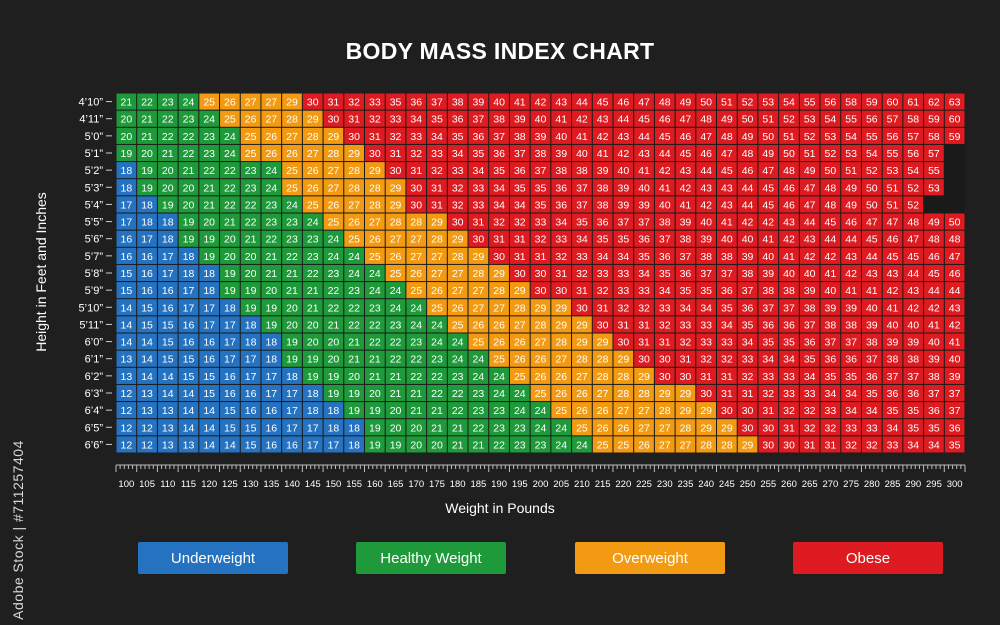 This screenshot has width=1000, height=625. What do you see at coordinates (623, 154) in the screenshot?
I see `bmi-value: 42` at bounding box center [623, 154].